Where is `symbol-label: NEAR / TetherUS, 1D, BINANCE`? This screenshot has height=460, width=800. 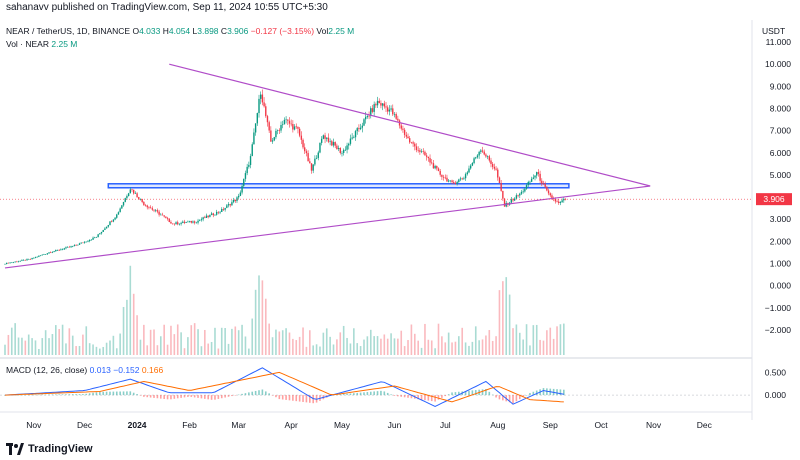
symbol-label: NEAR / TetherUS, 1D, BINANCE is located at coordinates (68, 31).